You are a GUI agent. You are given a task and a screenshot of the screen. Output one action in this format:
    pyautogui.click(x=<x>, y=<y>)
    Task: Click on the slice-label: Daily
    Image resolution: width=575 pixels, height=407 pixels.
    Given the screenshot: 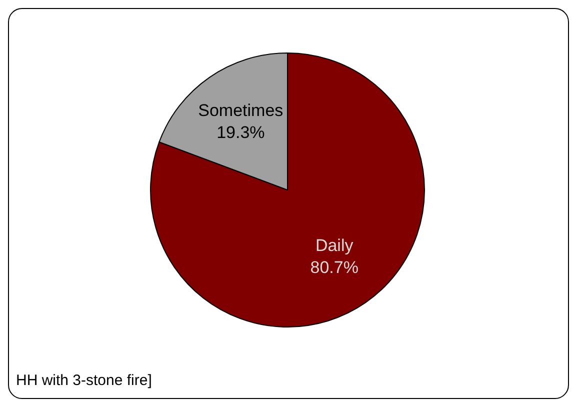 What is the action you would take?
    pyautogui.click(x=334, y=246)
    